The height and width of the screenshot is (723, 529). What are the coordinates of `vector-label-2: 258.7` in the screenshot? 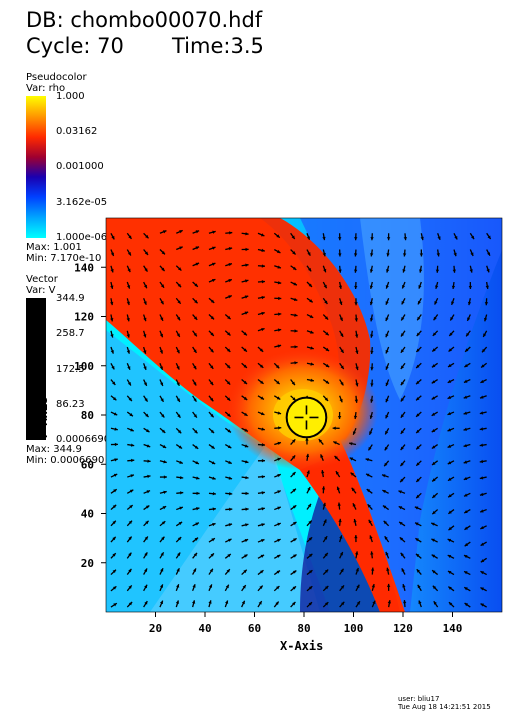 It's located at (70, 333).